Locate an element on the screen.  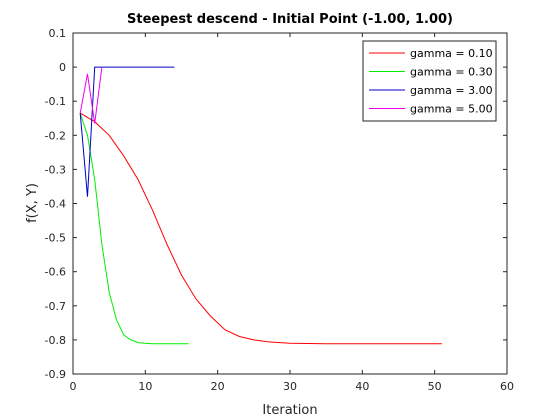
y-tick-label: -0.5 is located at coordinates (55, 238).